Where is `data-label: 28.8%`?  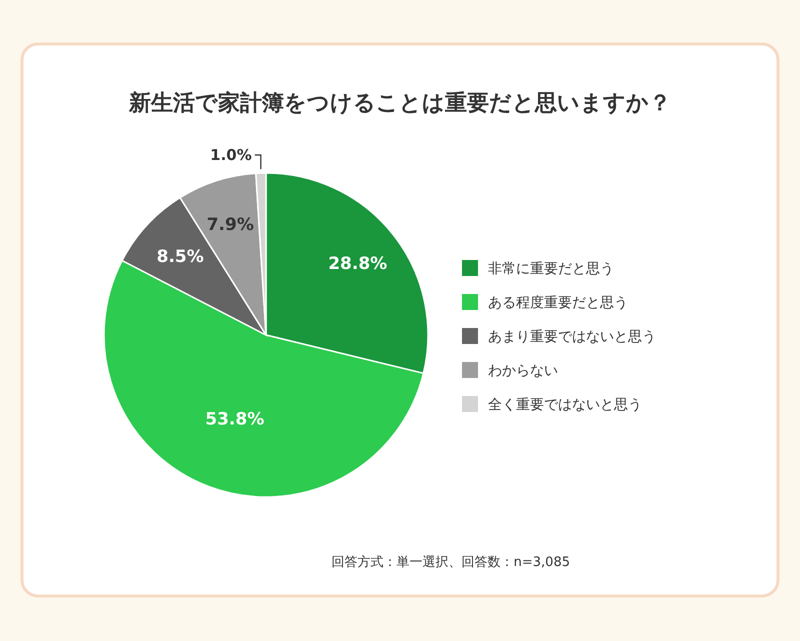 data-label: 28.8% is located at coordinates (358, 264).